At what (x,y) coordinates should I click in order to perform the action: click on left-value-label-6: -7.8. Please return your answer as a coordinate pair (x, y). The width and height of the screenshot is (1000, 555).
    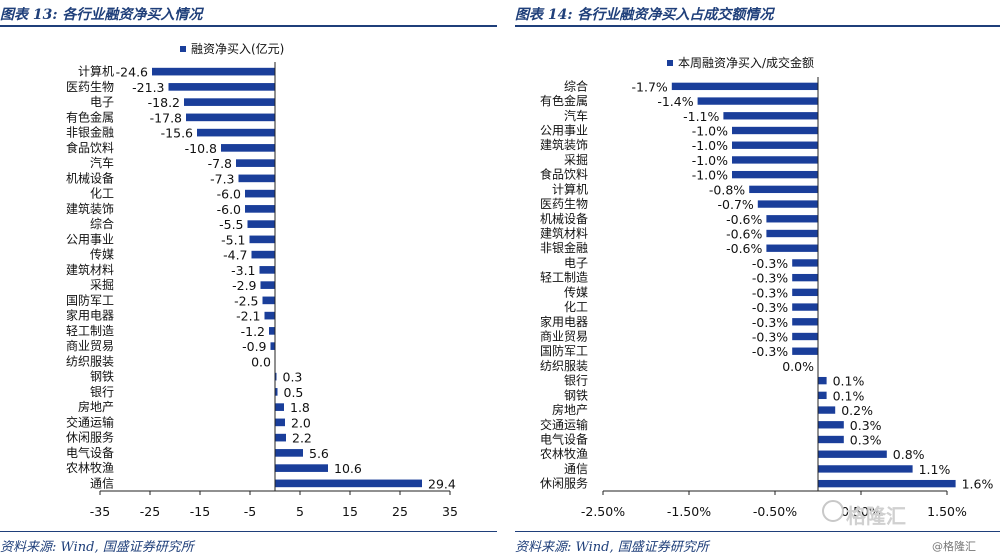
    Looking at the image, I should click on (220, 163).